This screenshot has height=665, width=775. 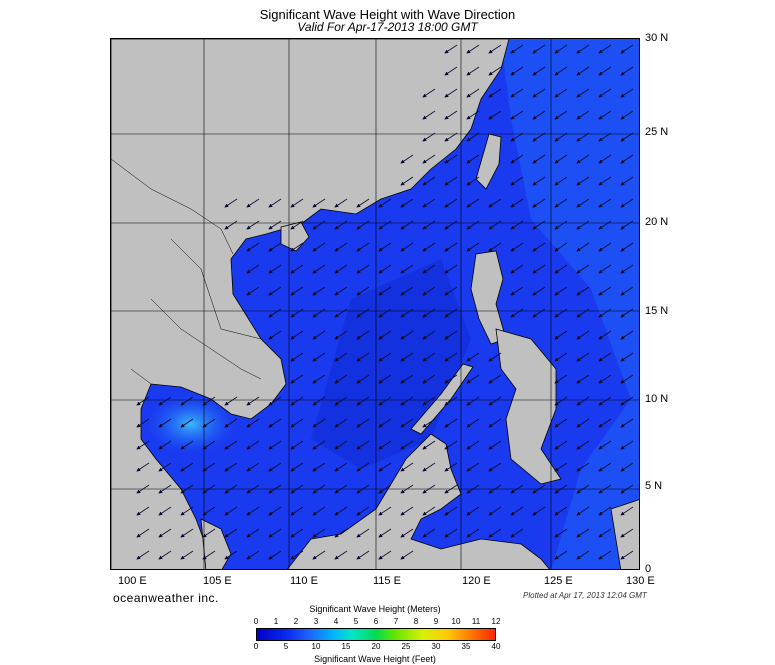 What do you see at coordinates (657, 222) in the screenshot?
I see `lat-label-20n: 20 N` at bounding box center [657, 222].